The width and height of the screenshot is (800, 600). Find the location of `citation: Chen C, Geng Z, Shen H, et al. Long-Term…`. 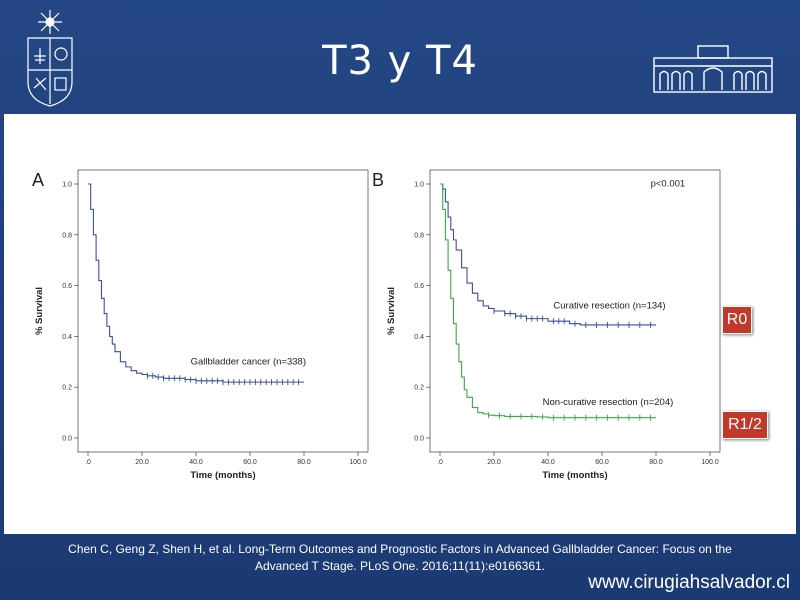

citation: Chen C, Geng Z, Shen H, et al. Long-Term… is located at coordinates (400, 558).